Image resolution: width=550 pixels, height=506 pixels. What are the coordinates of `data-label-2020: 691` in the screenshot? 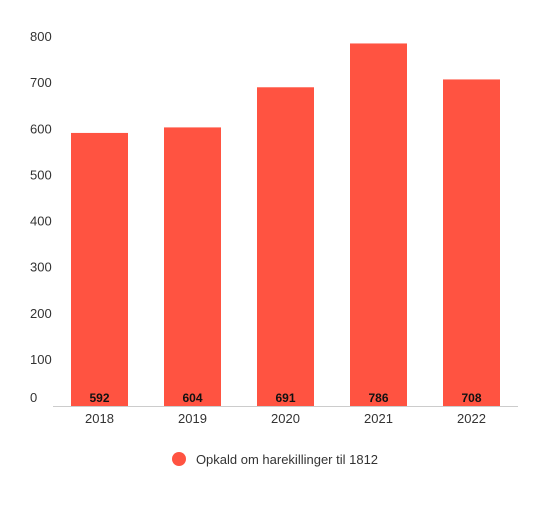 It's located at (285, 398).